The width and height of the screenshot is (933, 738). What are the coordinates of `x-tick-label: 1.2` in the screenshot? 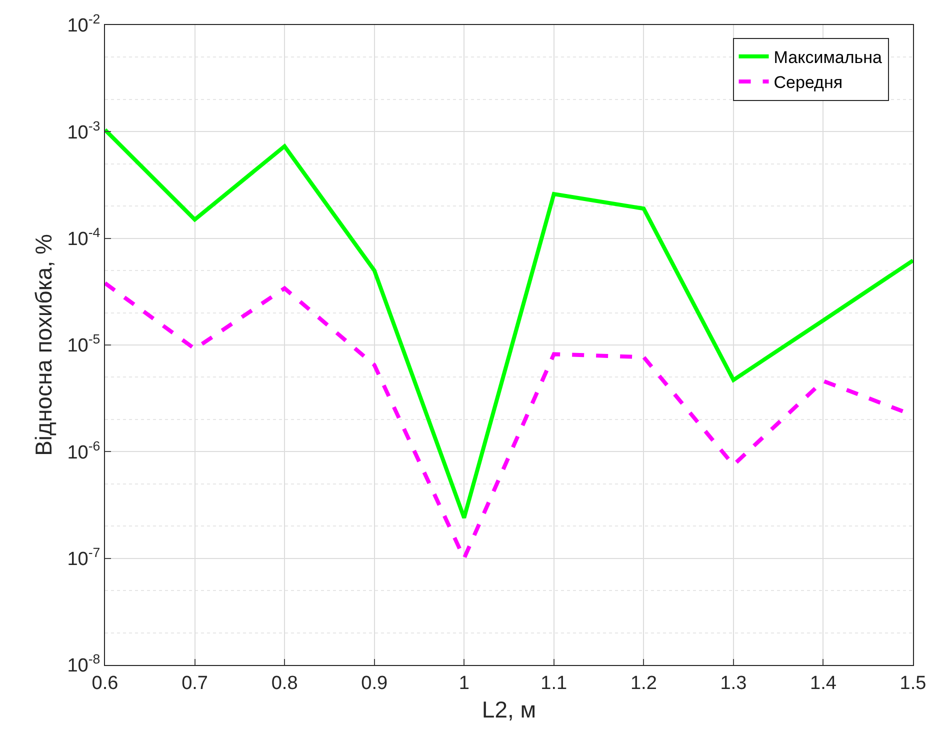 It's located at (643, 683).